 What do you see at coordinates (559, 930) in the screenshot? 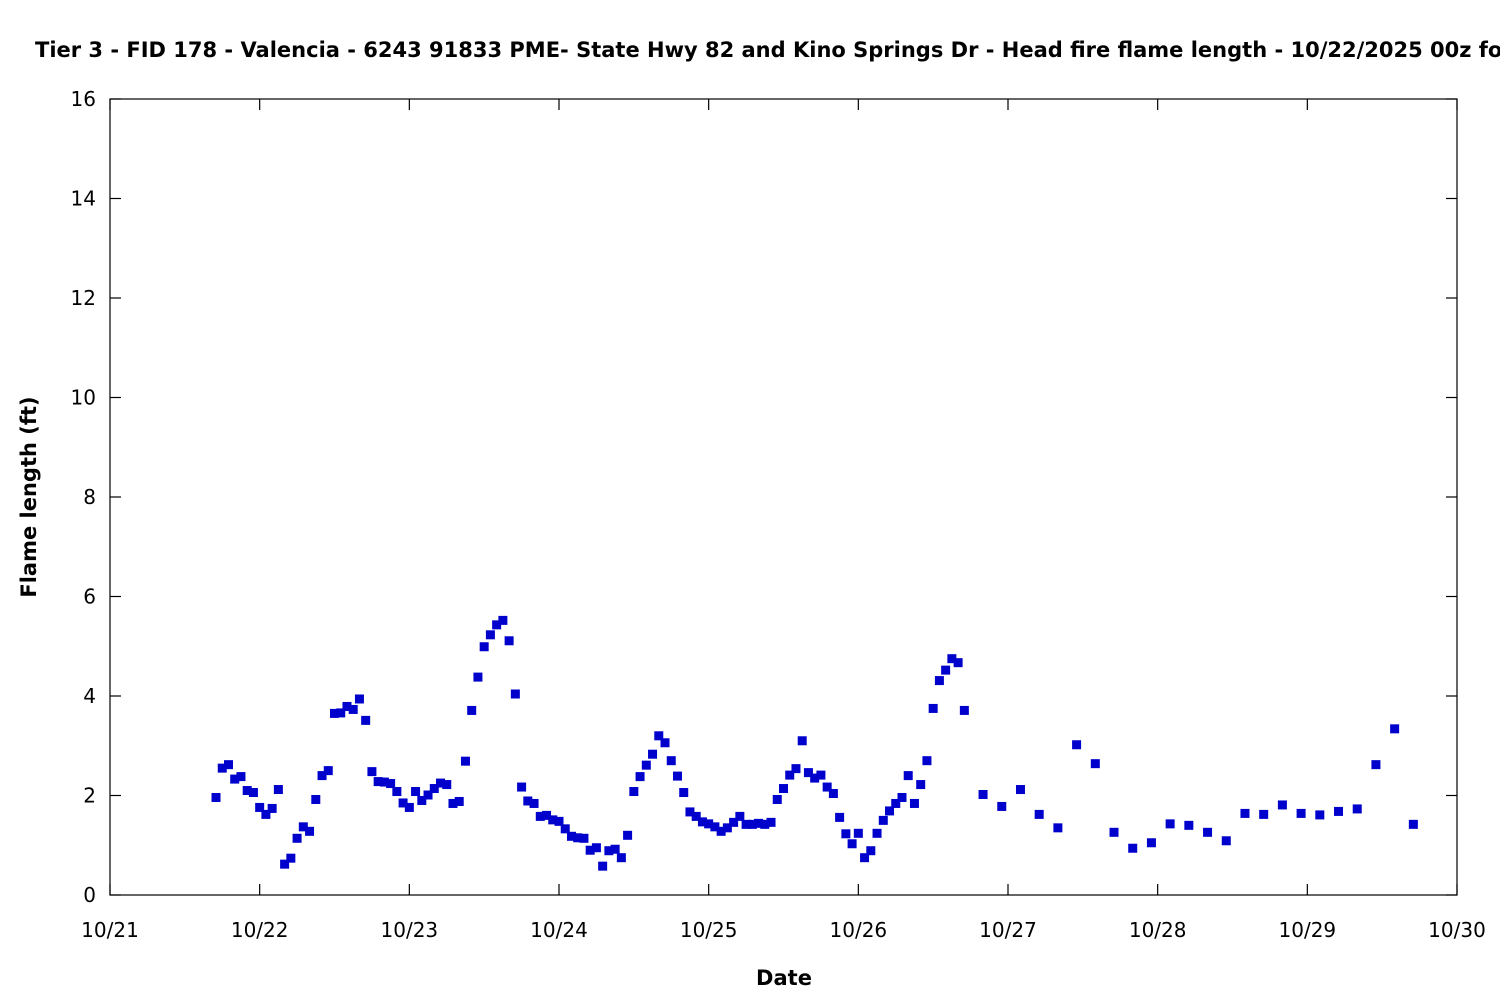
I see `x-tick-label: 10/24` at bounding box center [559, 930].